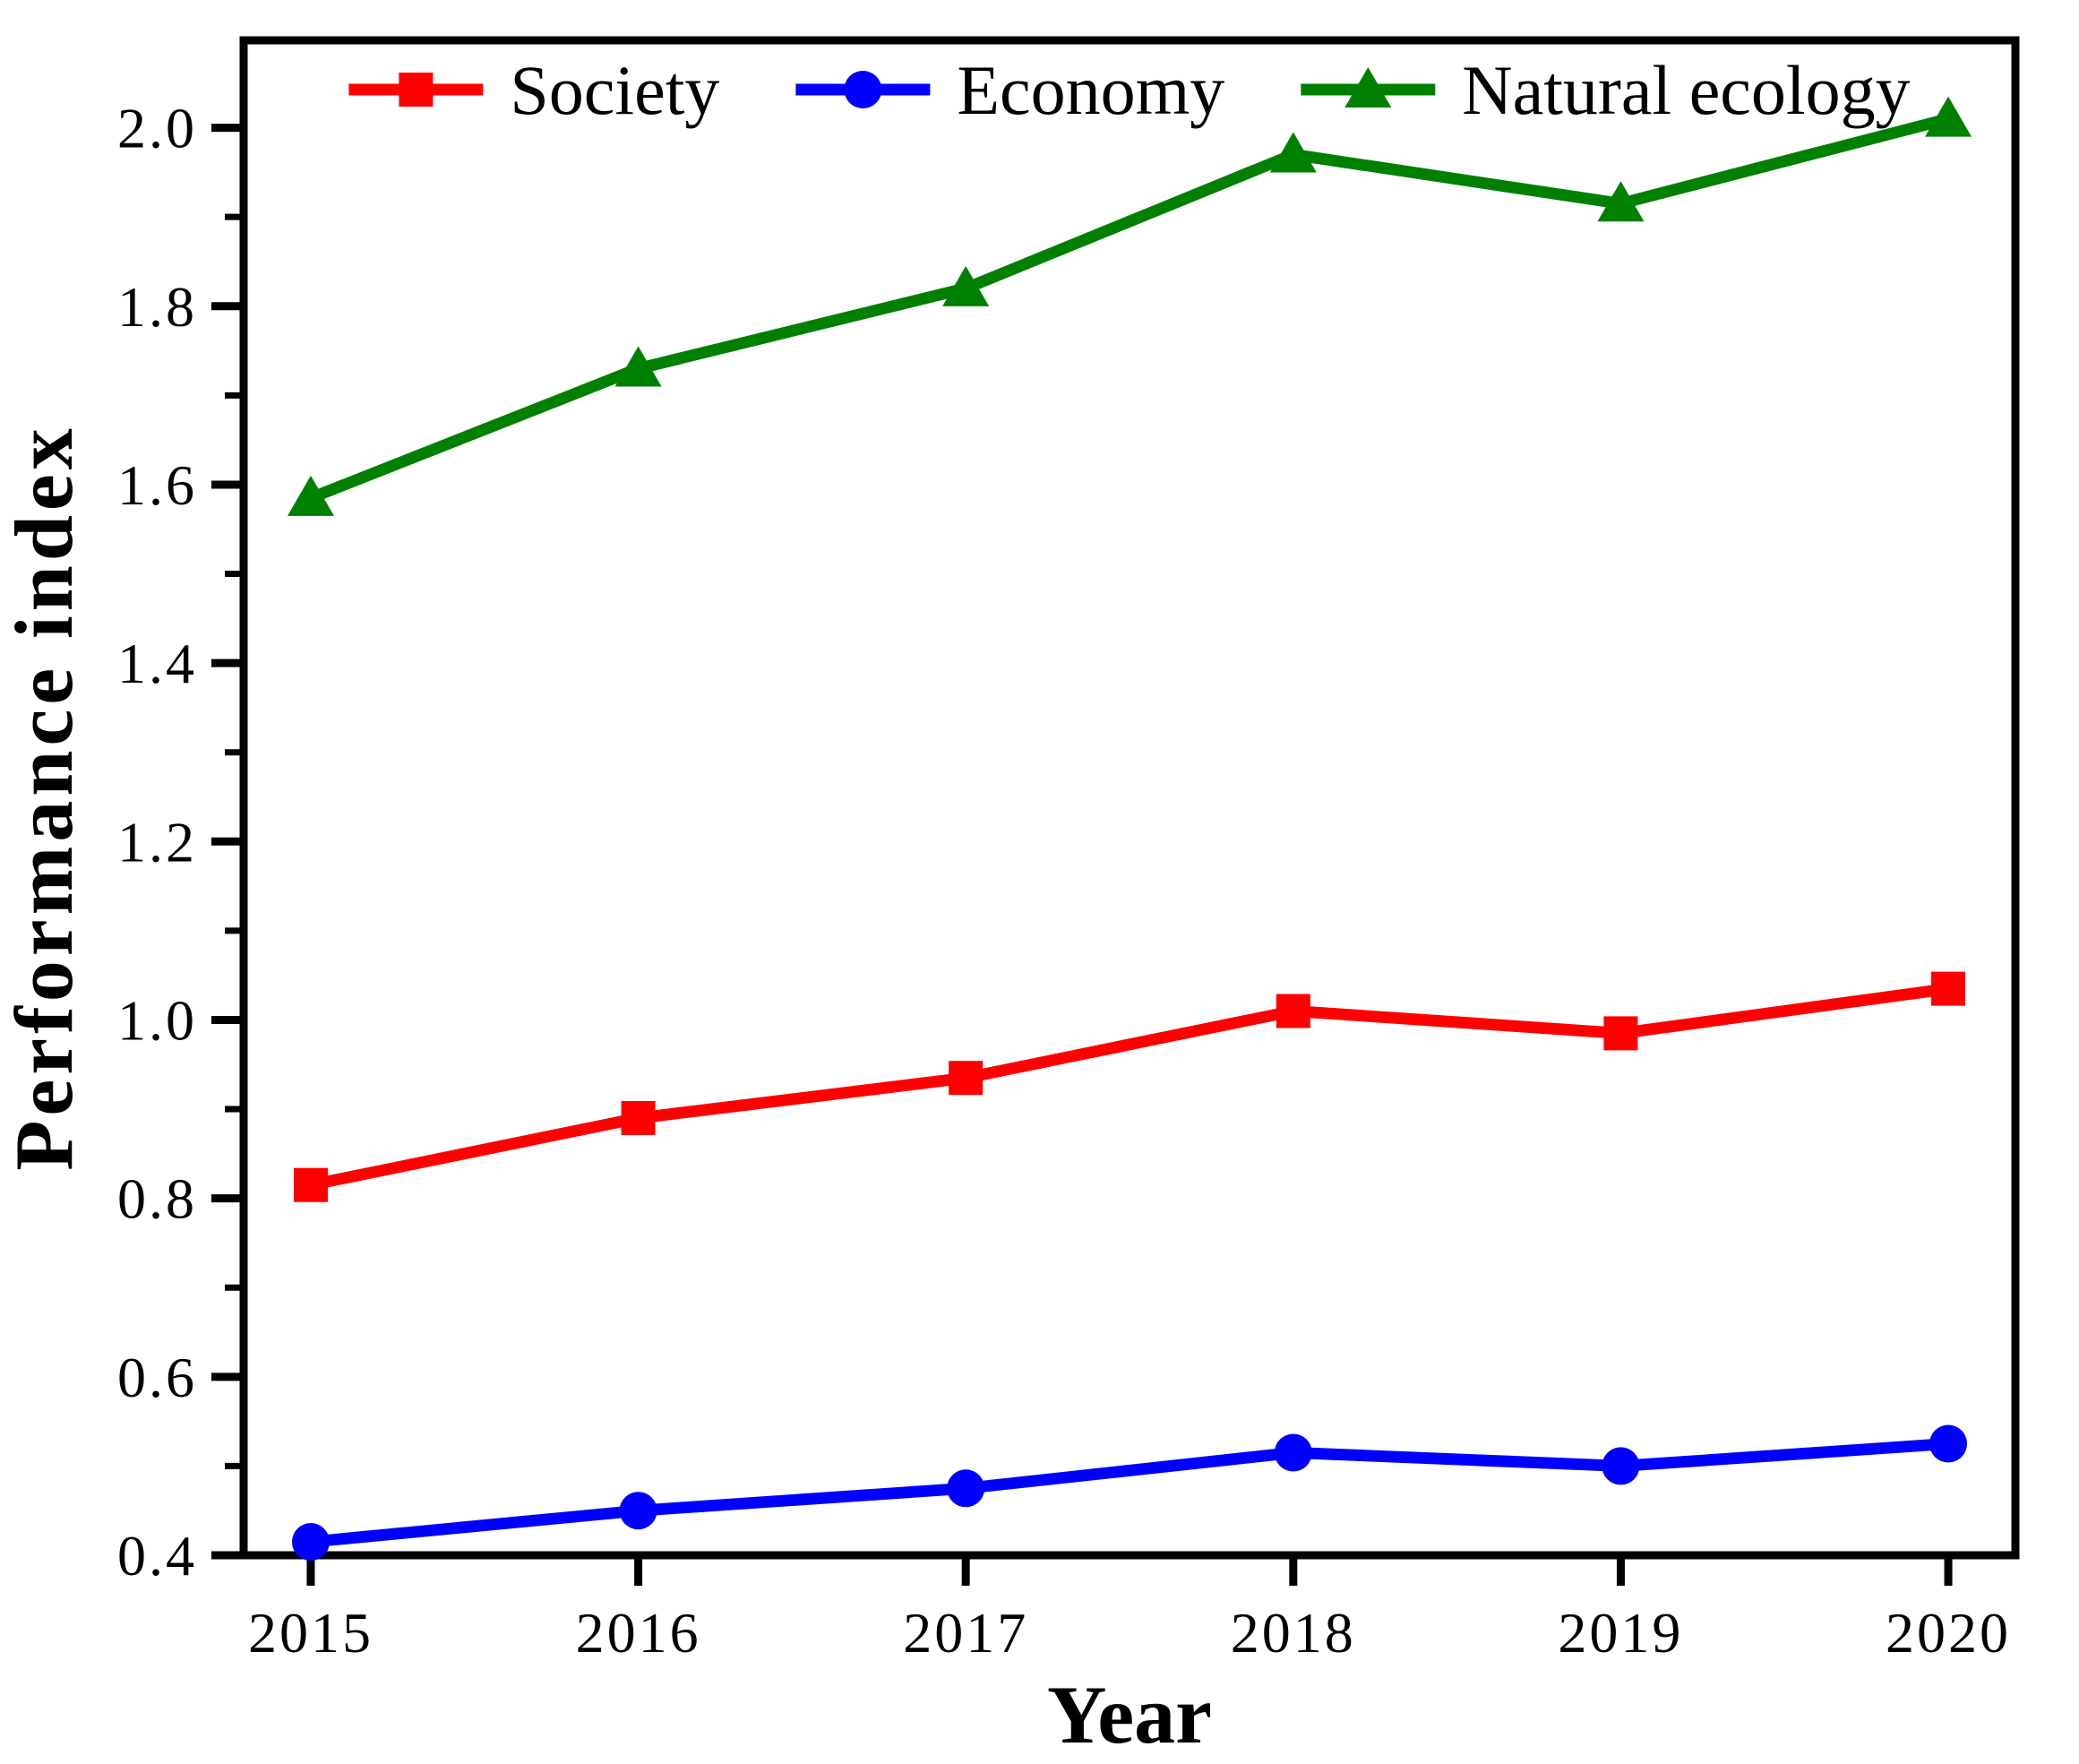 Image resolution: width=2079 pixels, height=1764 pixels. I want to click on data-point-society-2019, so click(1621, 1033).